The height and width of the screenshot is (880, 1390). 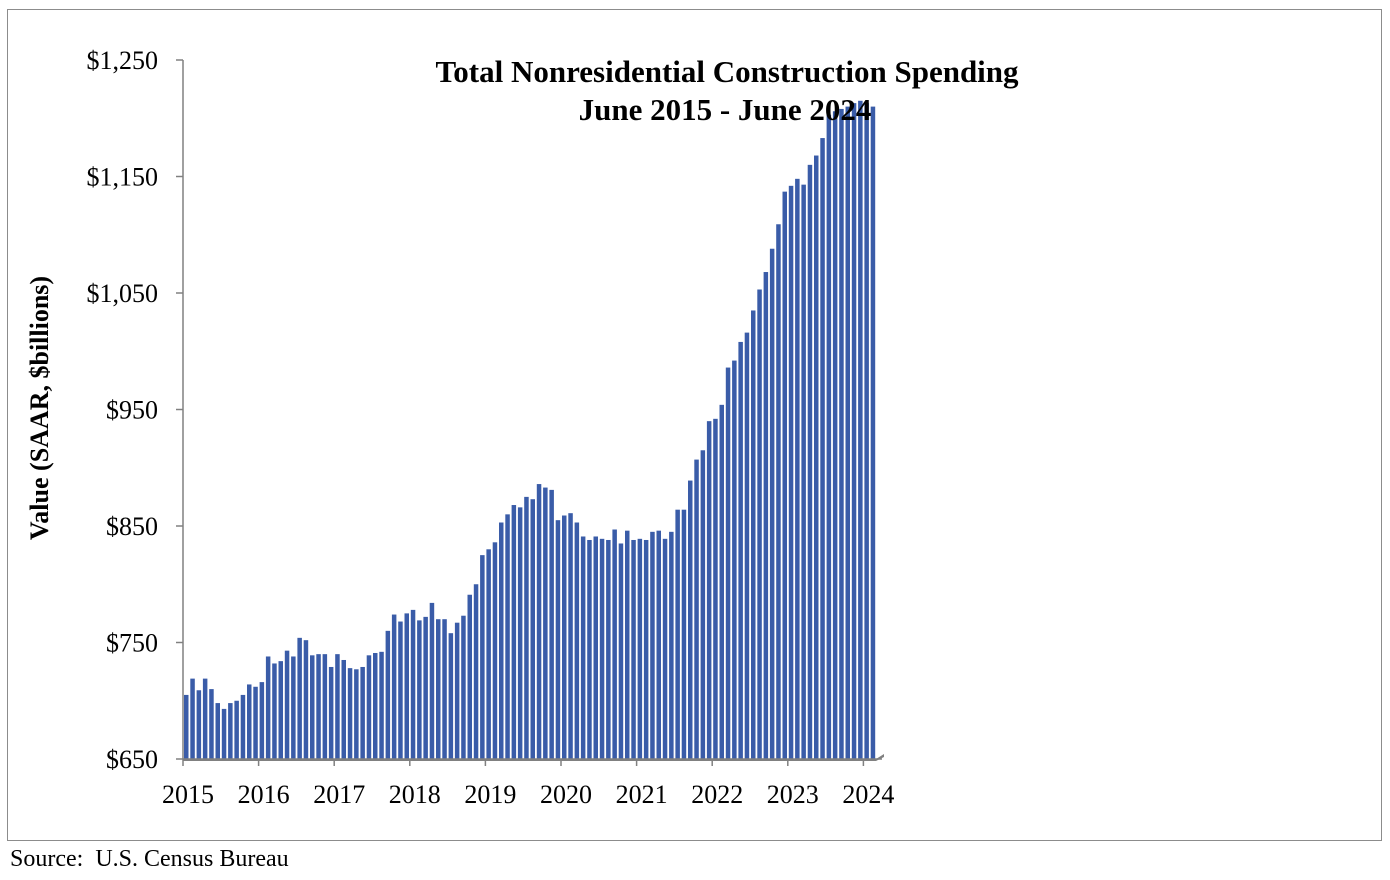 I want to click on x-ticks-layer: 2015 2016 2017 2018 2019 2020 2021 2022 2023 2024, so click(x=528, y=784).